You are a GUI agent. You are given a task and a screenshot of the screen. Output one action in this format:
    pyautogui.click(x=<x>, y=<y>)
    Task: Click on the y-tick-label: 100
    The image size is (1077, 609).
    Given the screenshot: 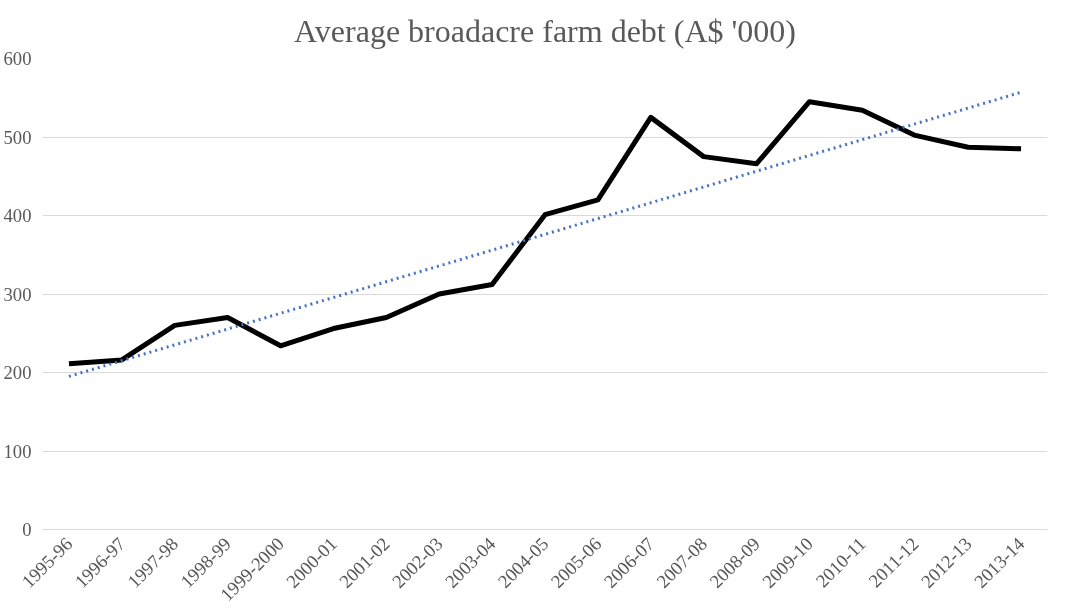 What is the action you would take?
    pyautogui.click(x=17, y=451)
    